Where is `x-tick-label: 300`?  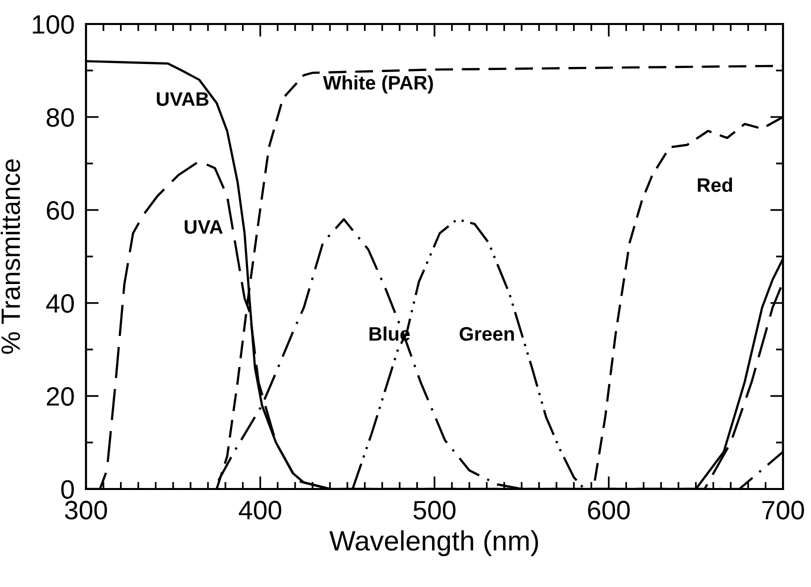
x-tick-label: 300 is located at coordinates (85, 510).